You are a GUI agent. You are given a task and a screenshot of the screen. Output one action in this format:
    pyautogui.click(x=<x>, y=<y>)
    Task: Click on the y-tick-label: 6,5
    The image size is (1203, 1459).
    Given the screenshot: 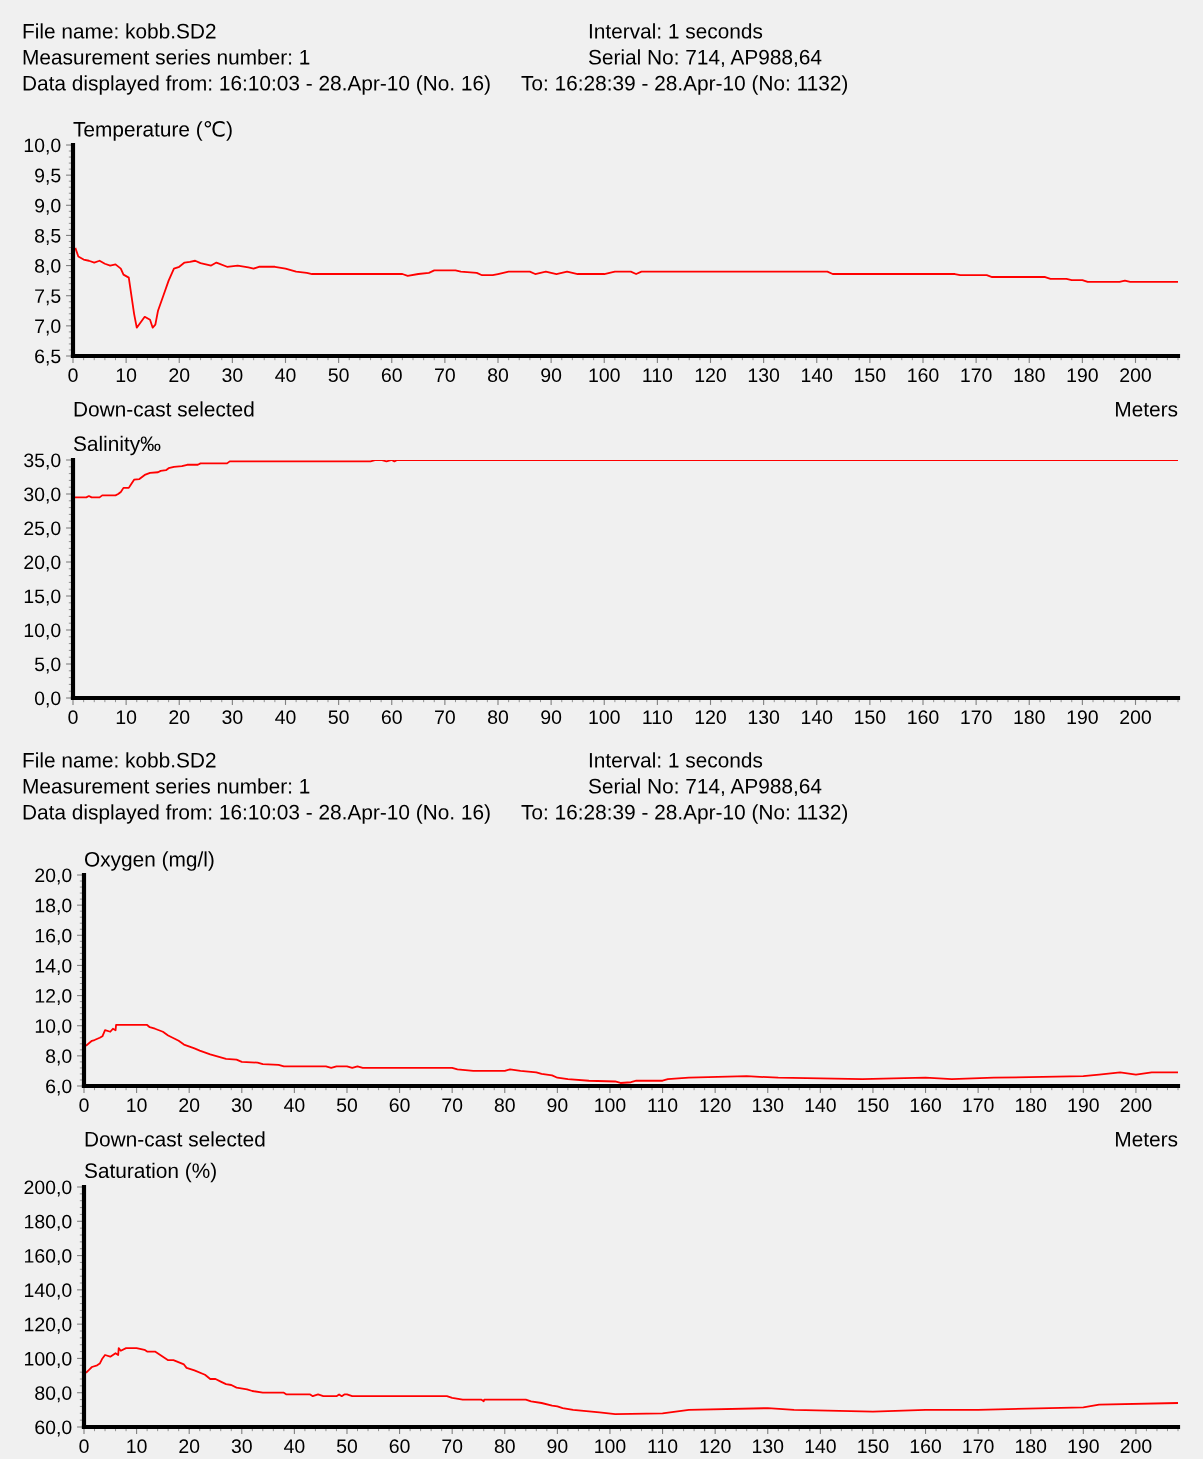 What is the action you would take?
    pyautogui.click(x=48, y=357)
    